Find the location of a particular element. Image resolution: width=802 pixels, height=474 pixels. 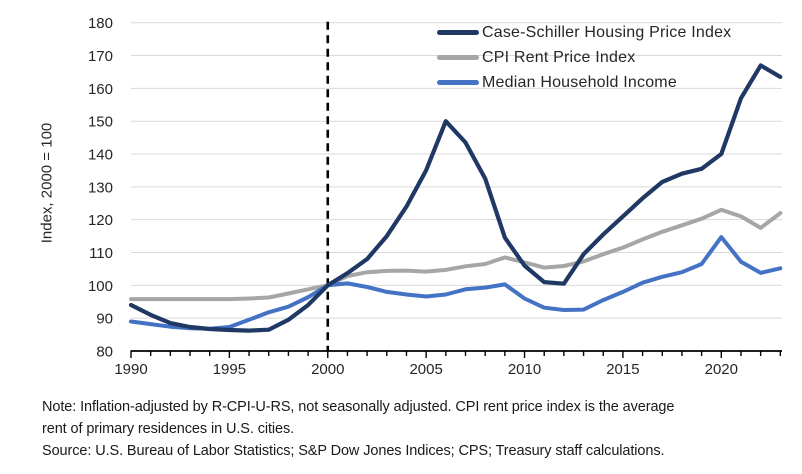

x-tick-label-1990: 1990 is located at coordinates (130, 369).